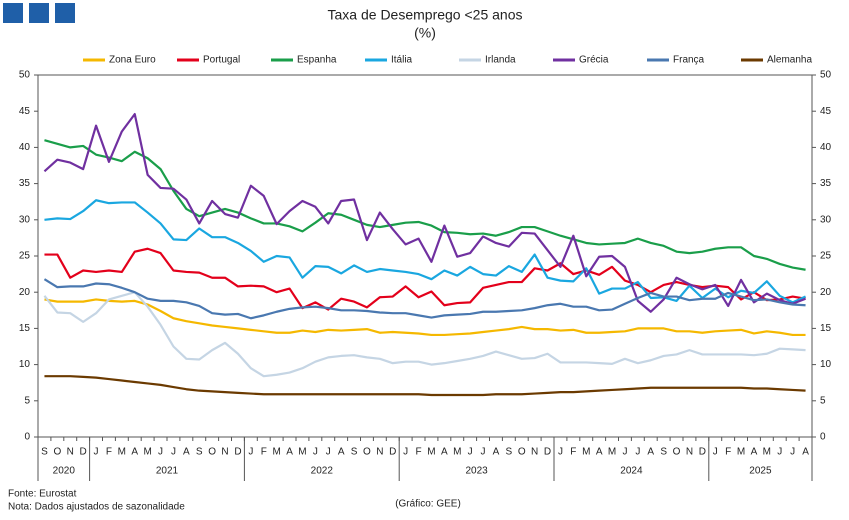  I want to click on legend-label: França, so click(689, 60).